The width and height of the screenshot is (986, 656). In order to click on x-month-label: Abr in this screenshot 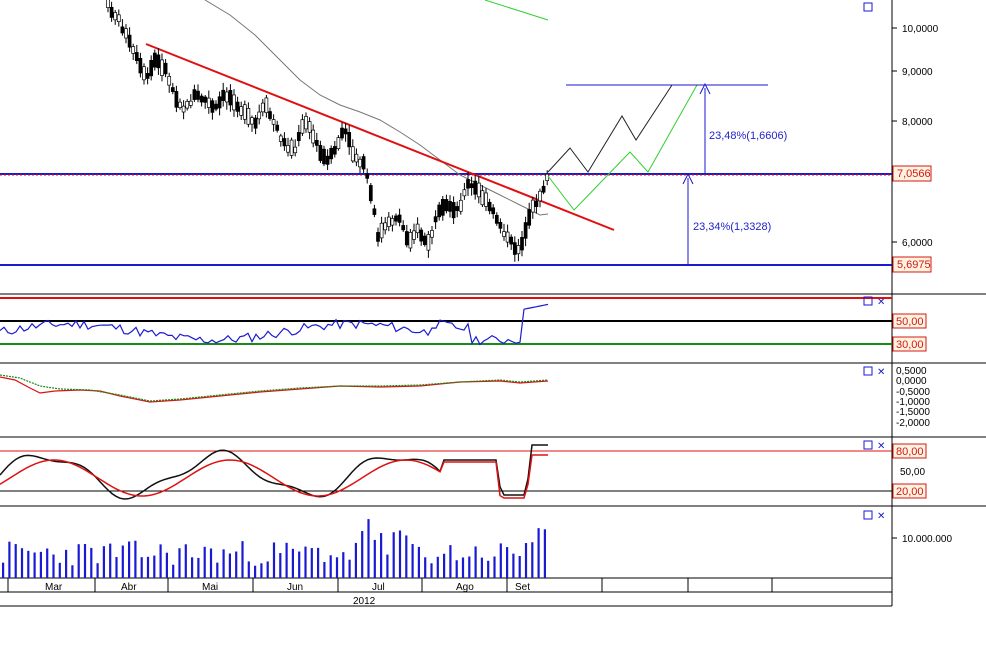, I will do `click(129, 587)`.